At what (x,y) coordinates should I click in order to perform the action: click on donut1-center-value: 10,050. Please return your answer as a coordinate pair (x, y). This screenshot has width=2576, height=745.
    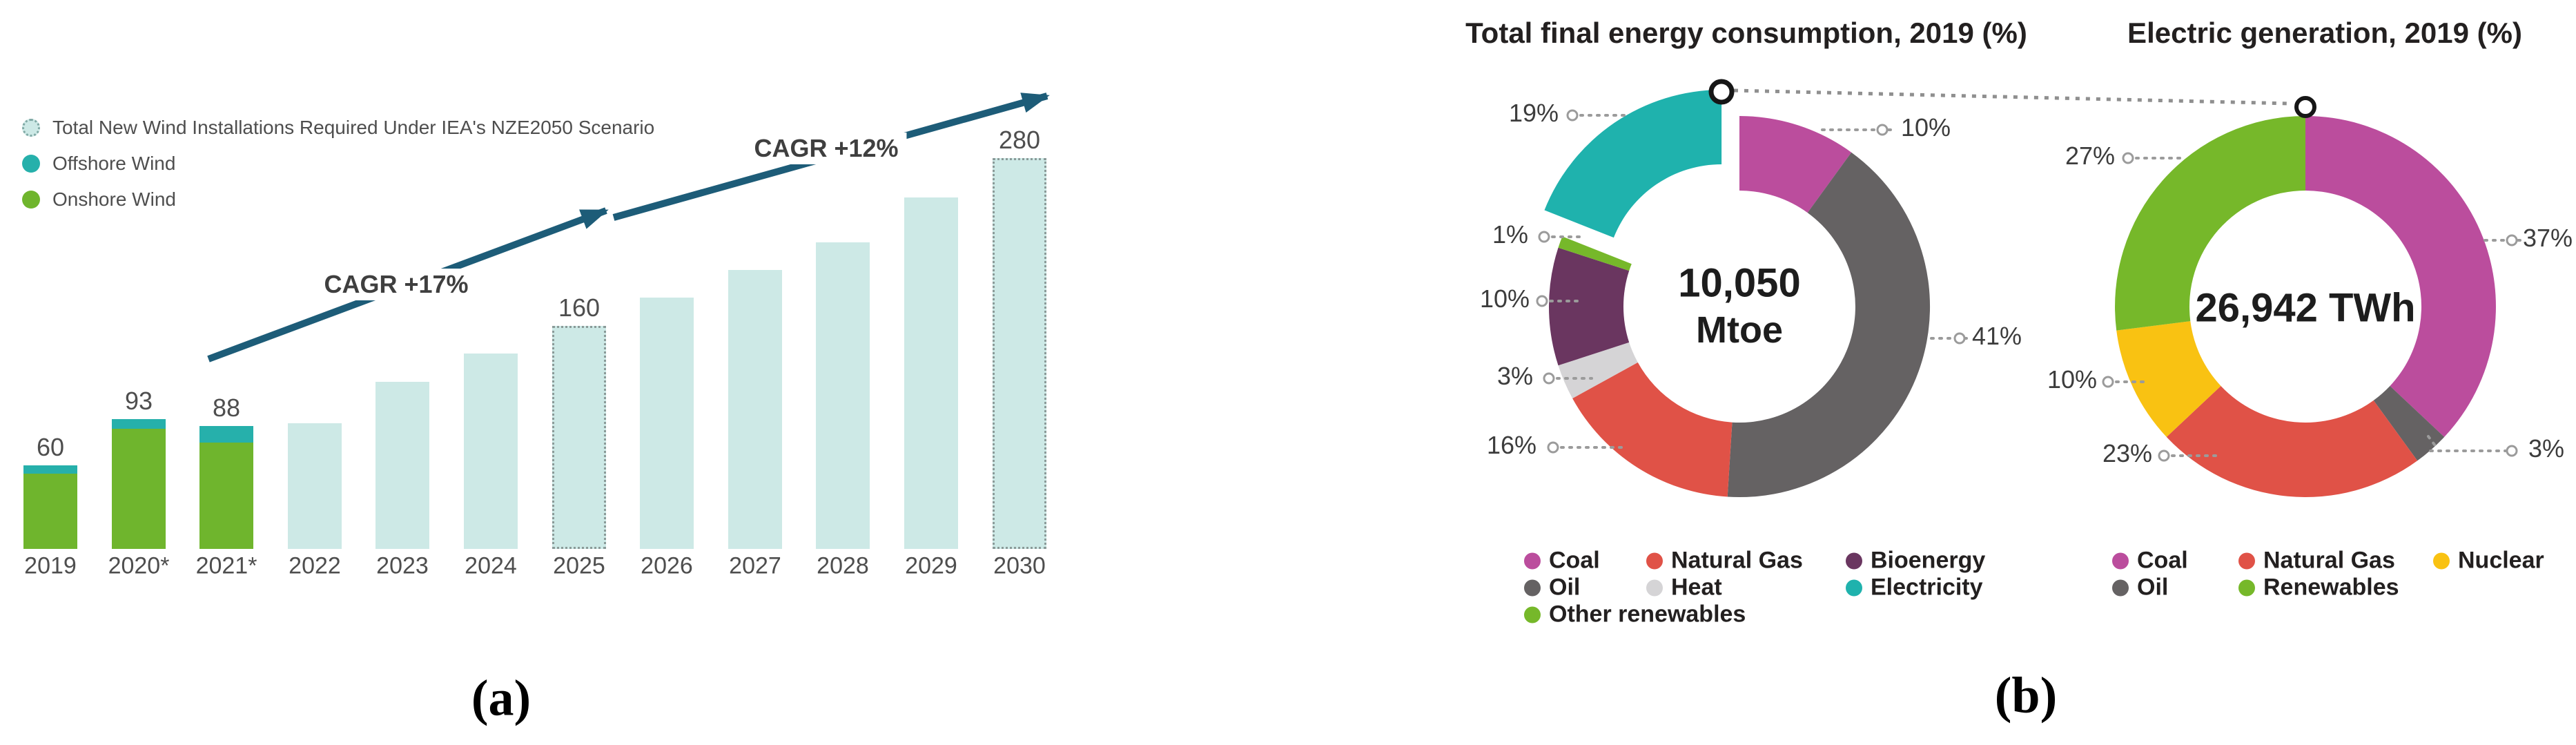
    Looking at the image, I should click on (1739, 283).